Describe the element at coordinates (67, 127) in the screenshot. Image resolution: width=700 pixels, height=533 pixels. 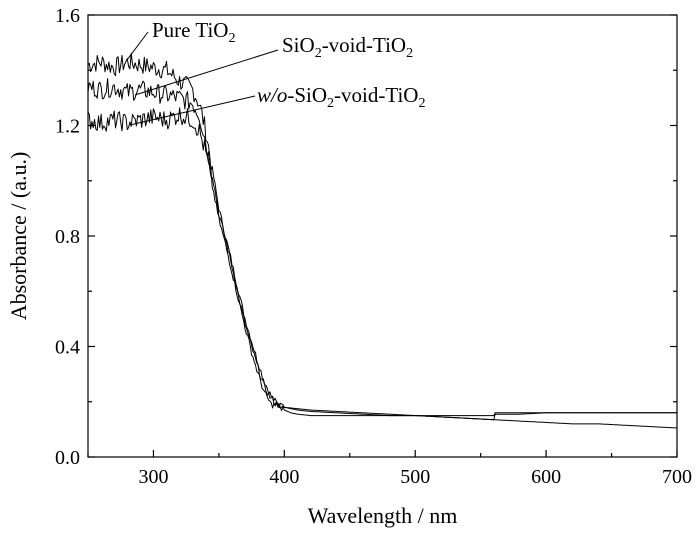
I see `y-tick-label: 1.2` at that location.